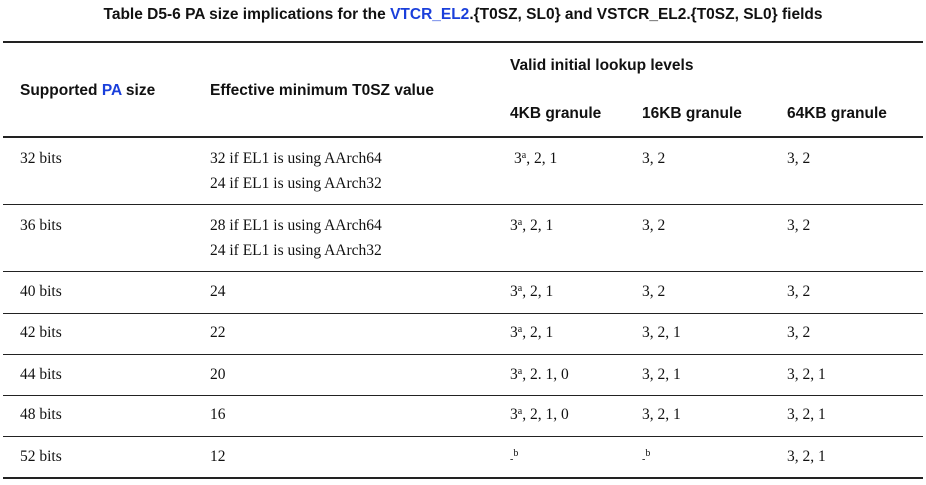  Describe the element at coordinates (463, 478) in the screenshot. I see `table-bottom-rule` at that location.